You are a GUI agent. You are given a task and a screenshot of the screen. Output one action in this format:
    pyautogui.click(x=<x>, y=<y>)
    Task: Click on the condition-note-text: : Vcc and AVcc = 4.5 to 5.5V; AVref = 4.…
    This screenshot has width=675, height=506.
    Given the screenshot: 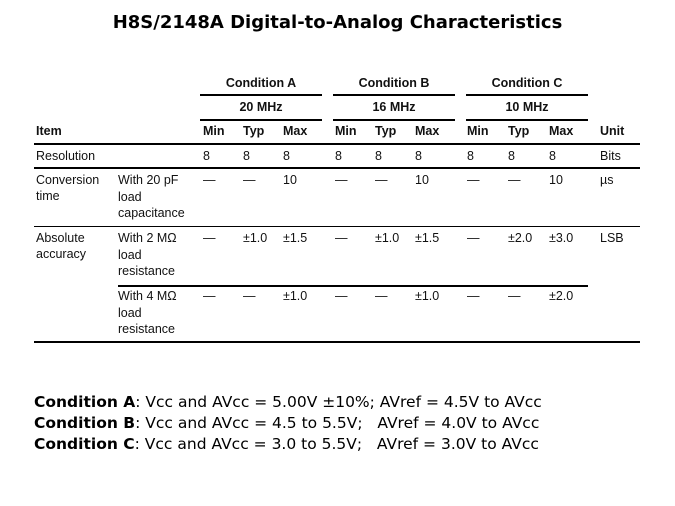 What is the action you would take?
    pyautogui.click(x=337, y=423)
    